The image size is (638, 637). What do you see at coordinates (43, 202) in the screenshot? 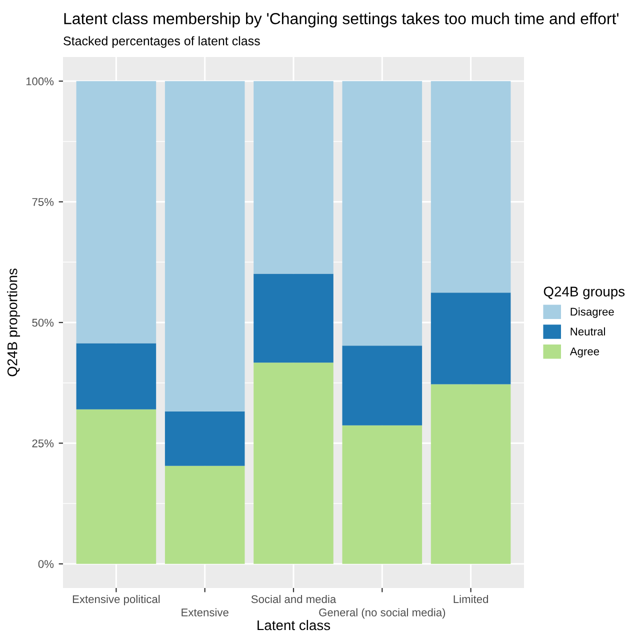
I see `y-tick-label: 75%` at bounding box center [43, 202].